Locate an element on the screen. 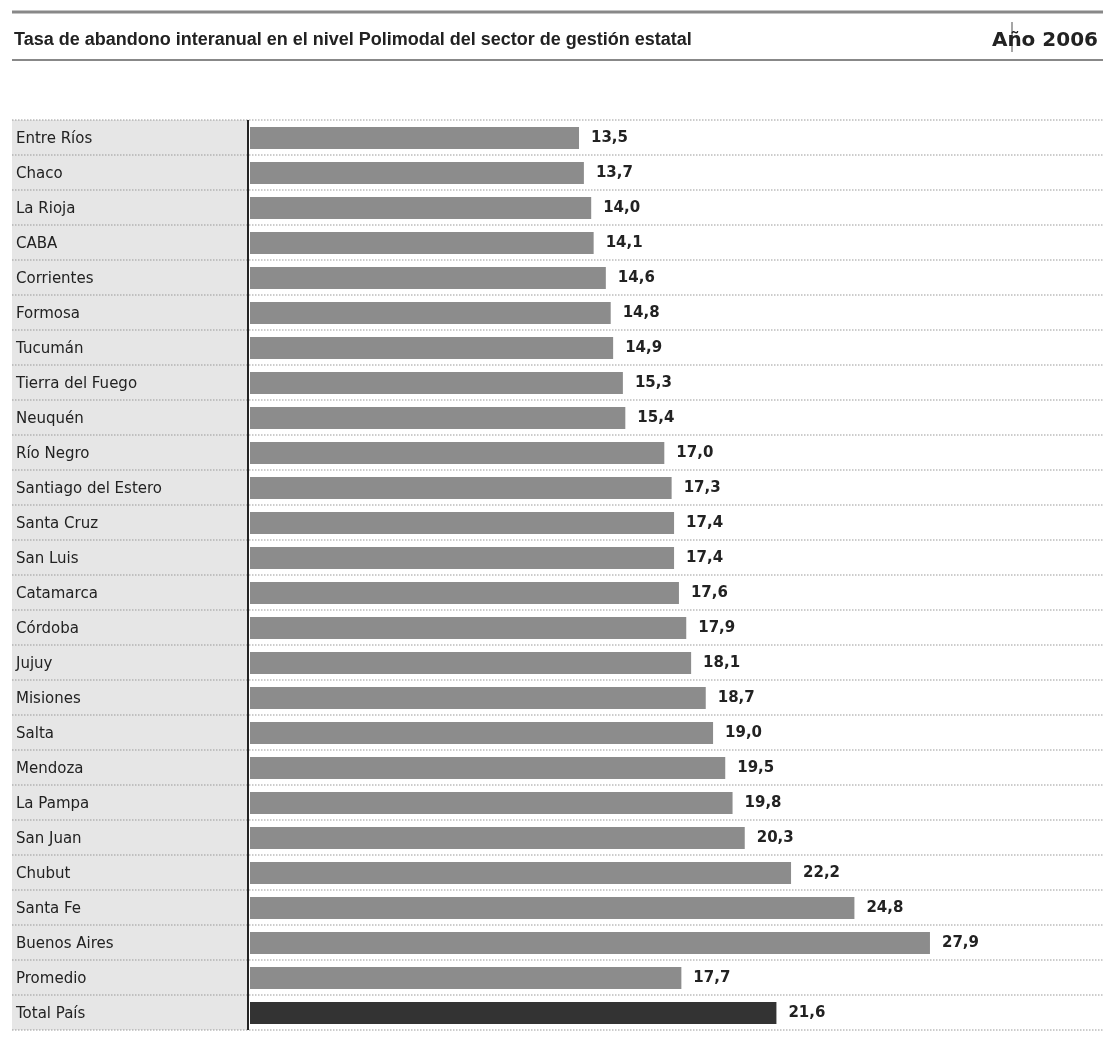 The image size is (1103, 1056). y-tick-label: Chubut is located at coordinates (43, 873).